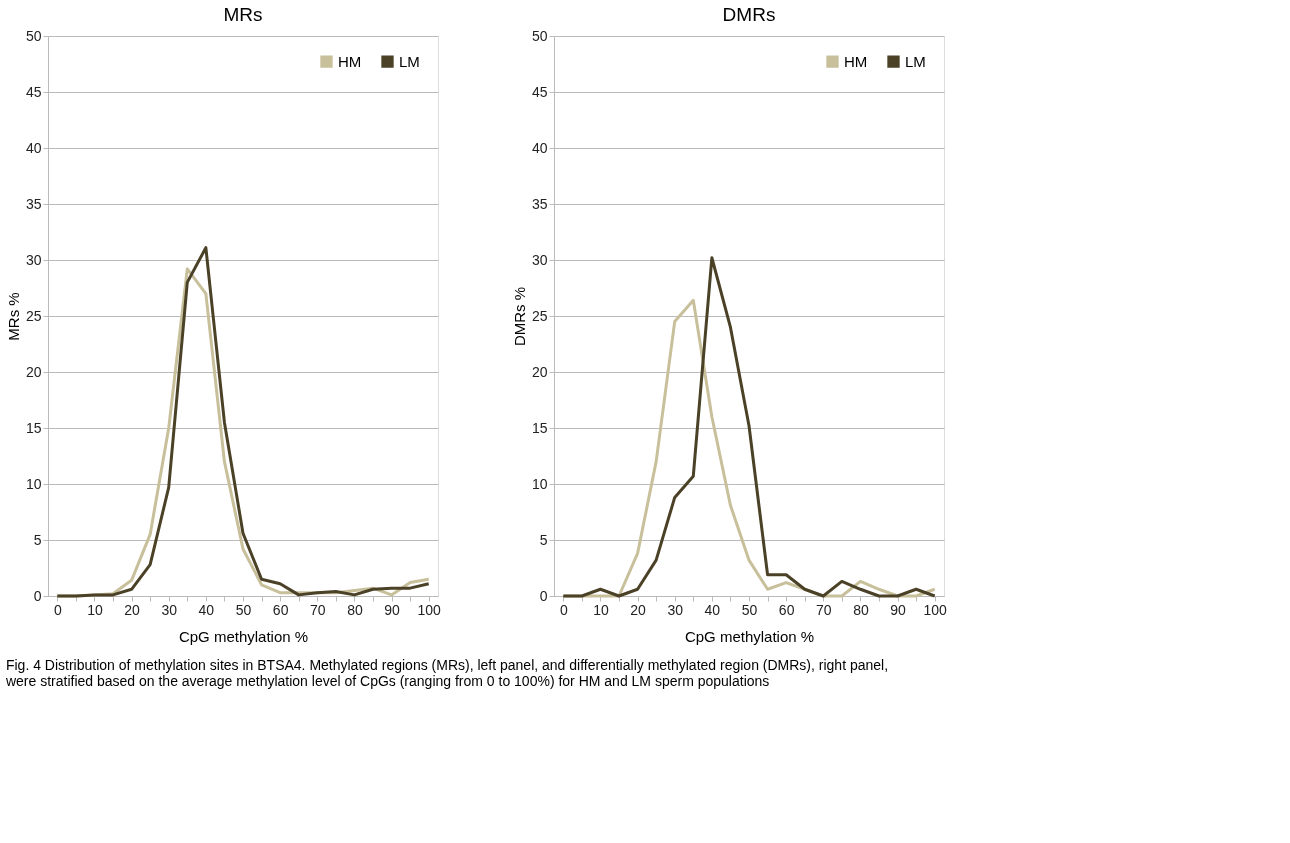 The image size is (1290, 843). Describe the element at coordinates (243, 14) in the screenshot. I see `chart-title: MRs` at that location.